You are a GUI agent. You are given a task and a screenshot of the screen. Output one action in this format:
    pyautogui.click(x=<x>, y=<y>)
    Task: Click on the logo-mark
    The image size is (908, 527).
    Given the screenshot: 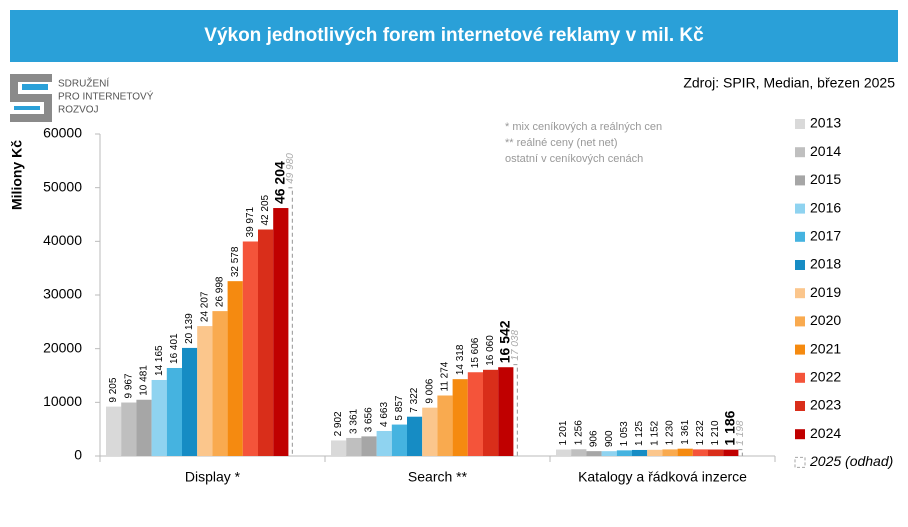 What is the action you would take?
    pyautogui.click(x=31, y=98)
    